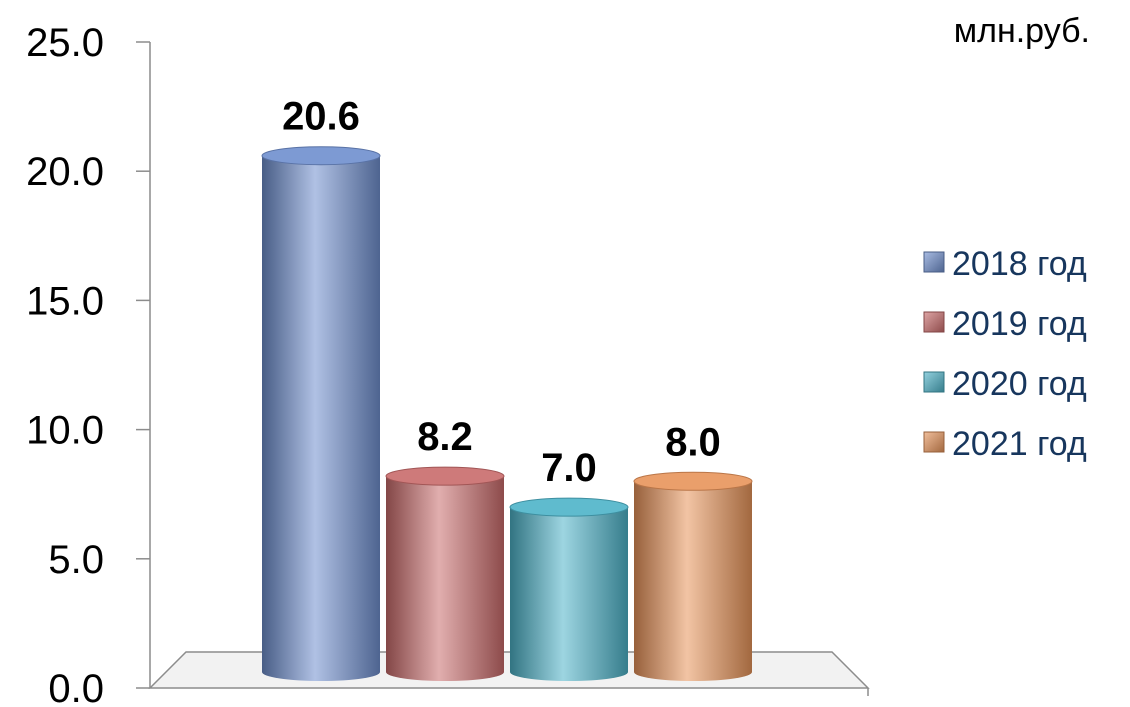 Image resolution: width=1130 pixels, height=707 pixels. What do you see at coordinates (1019, 384) in the screenshot?
I see `legend-label: 2020 год` at bounding box center [1019, 384].